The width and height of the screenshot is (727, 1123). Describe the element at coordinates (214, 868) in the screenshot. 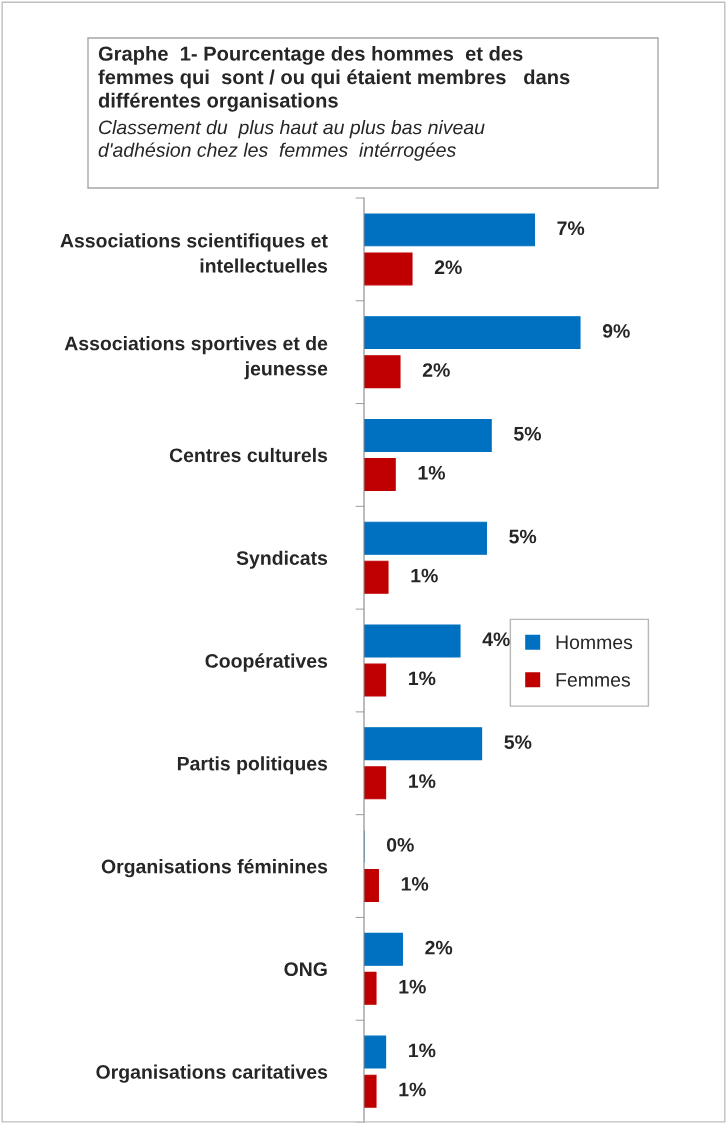

I see `y-tick-label: Organisations féminines` at that location.